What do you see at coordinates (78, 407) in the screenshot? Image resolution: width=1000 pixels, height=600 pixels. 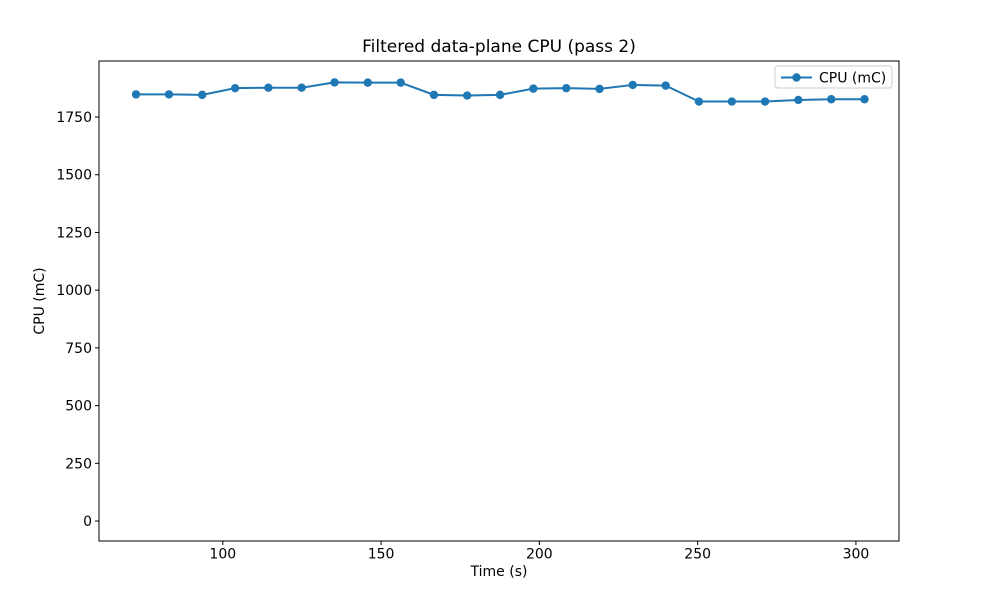 I see `y-tick-label: 500` at bounding box center [78, 407].